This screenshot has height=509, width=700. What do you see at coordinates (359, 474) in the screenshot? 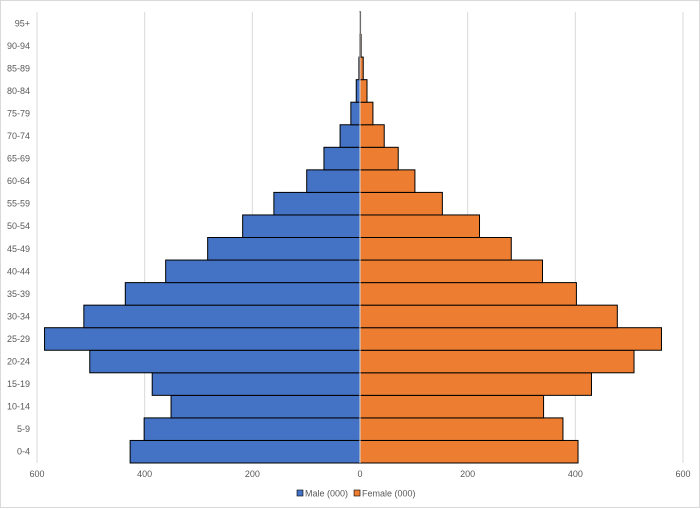
I see `x-tick-label: 0` at bounding box center [359, 474].